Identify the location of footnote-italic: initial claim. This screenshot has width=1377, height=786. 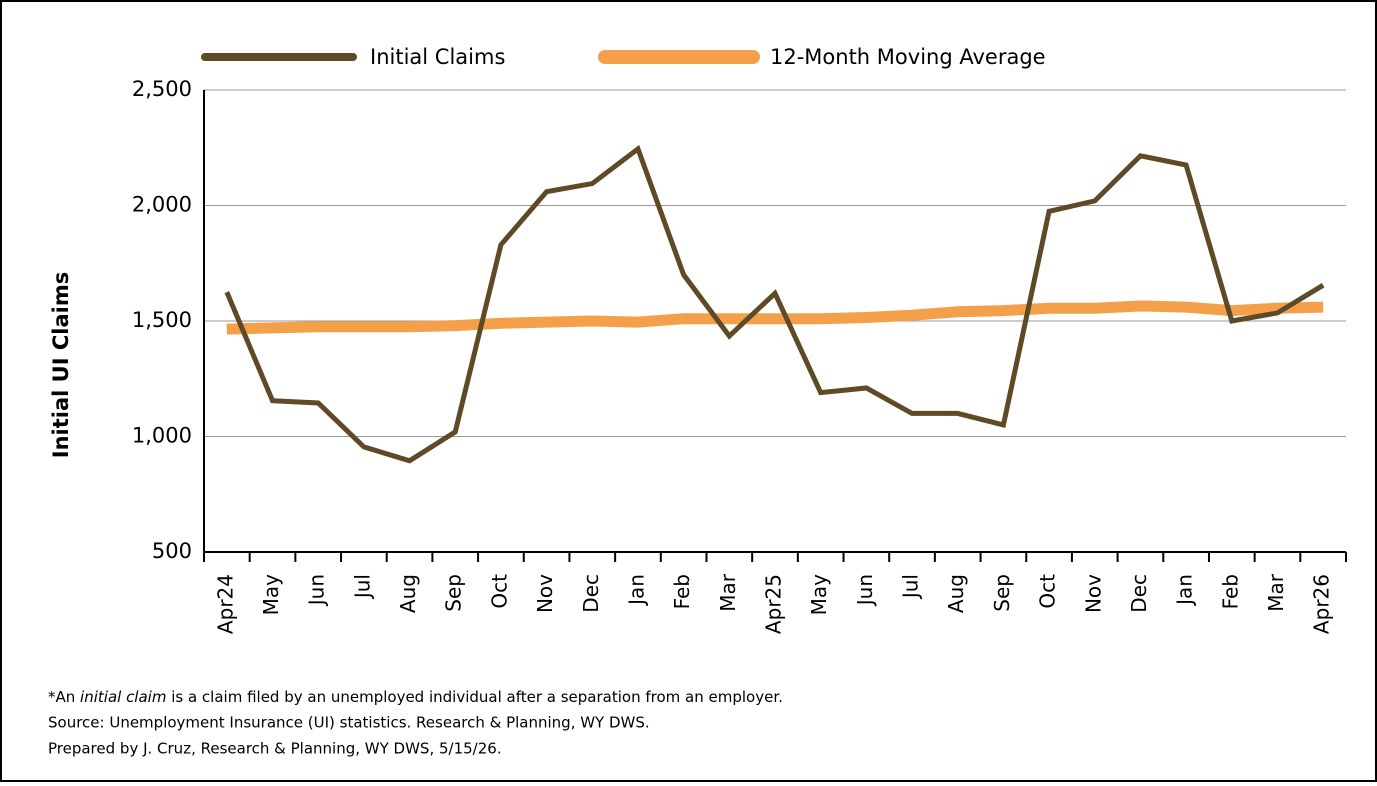
(123, 697).